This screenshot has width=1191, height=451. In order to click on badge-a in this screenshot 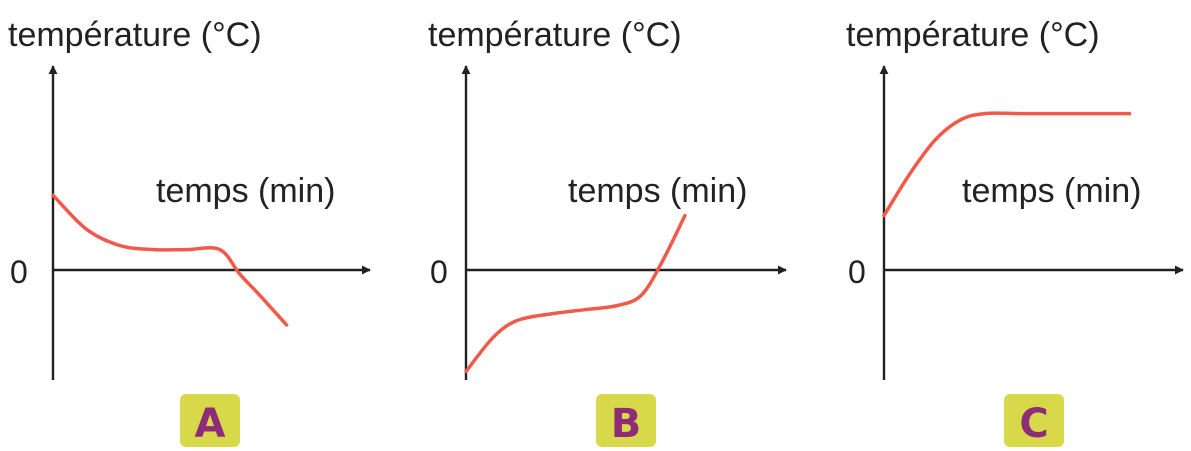, I will do `click(210, 420)`.